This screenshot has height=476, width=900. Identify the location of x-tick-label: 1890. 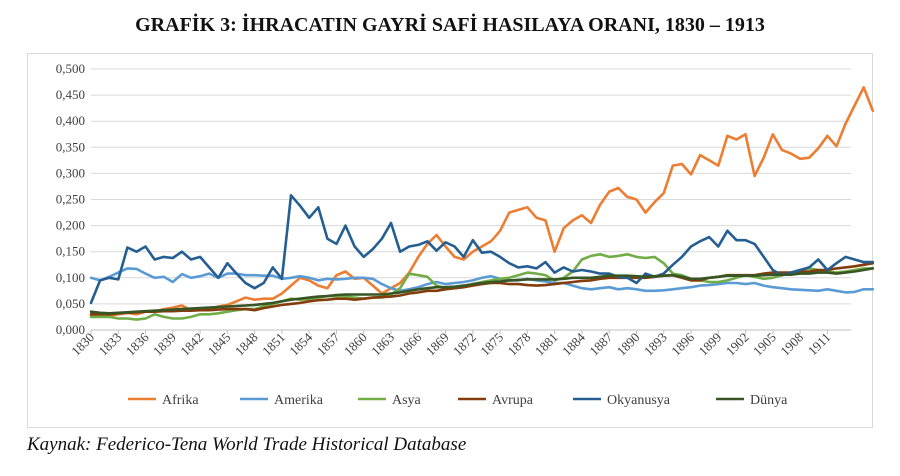
(628, 344).